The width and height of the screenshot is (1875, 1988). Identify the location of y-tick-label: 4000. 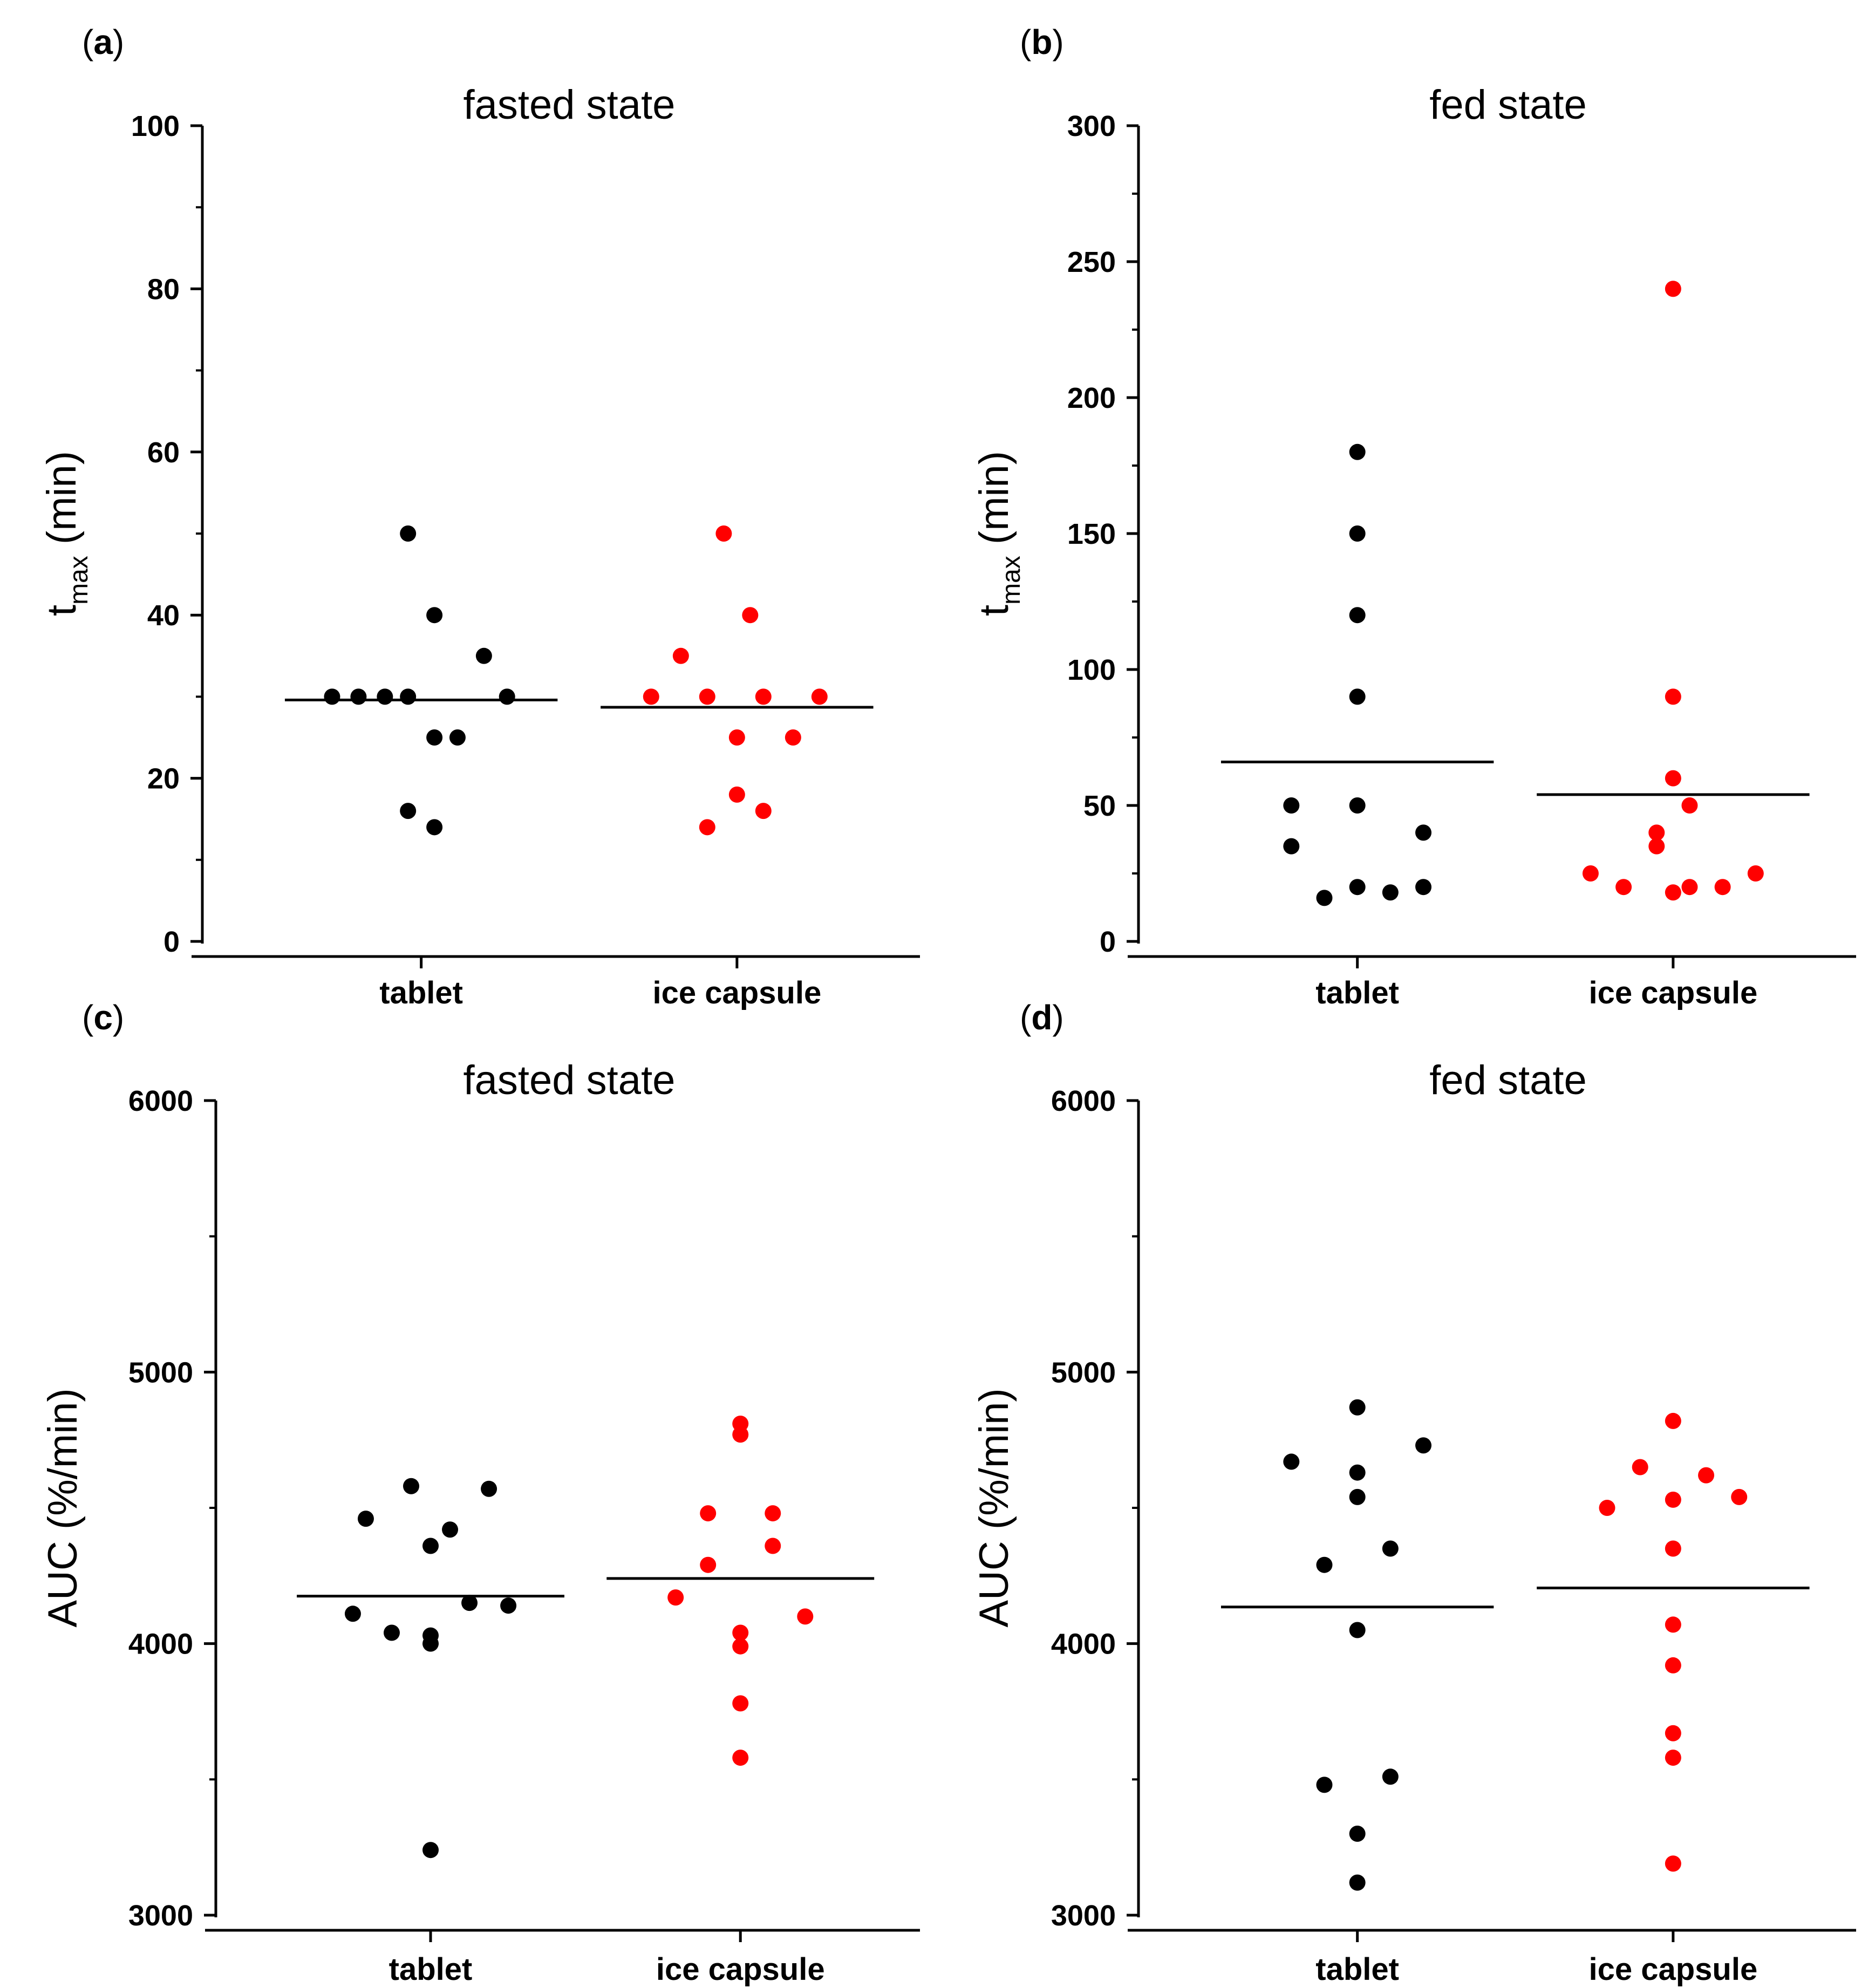
(160, 1644).